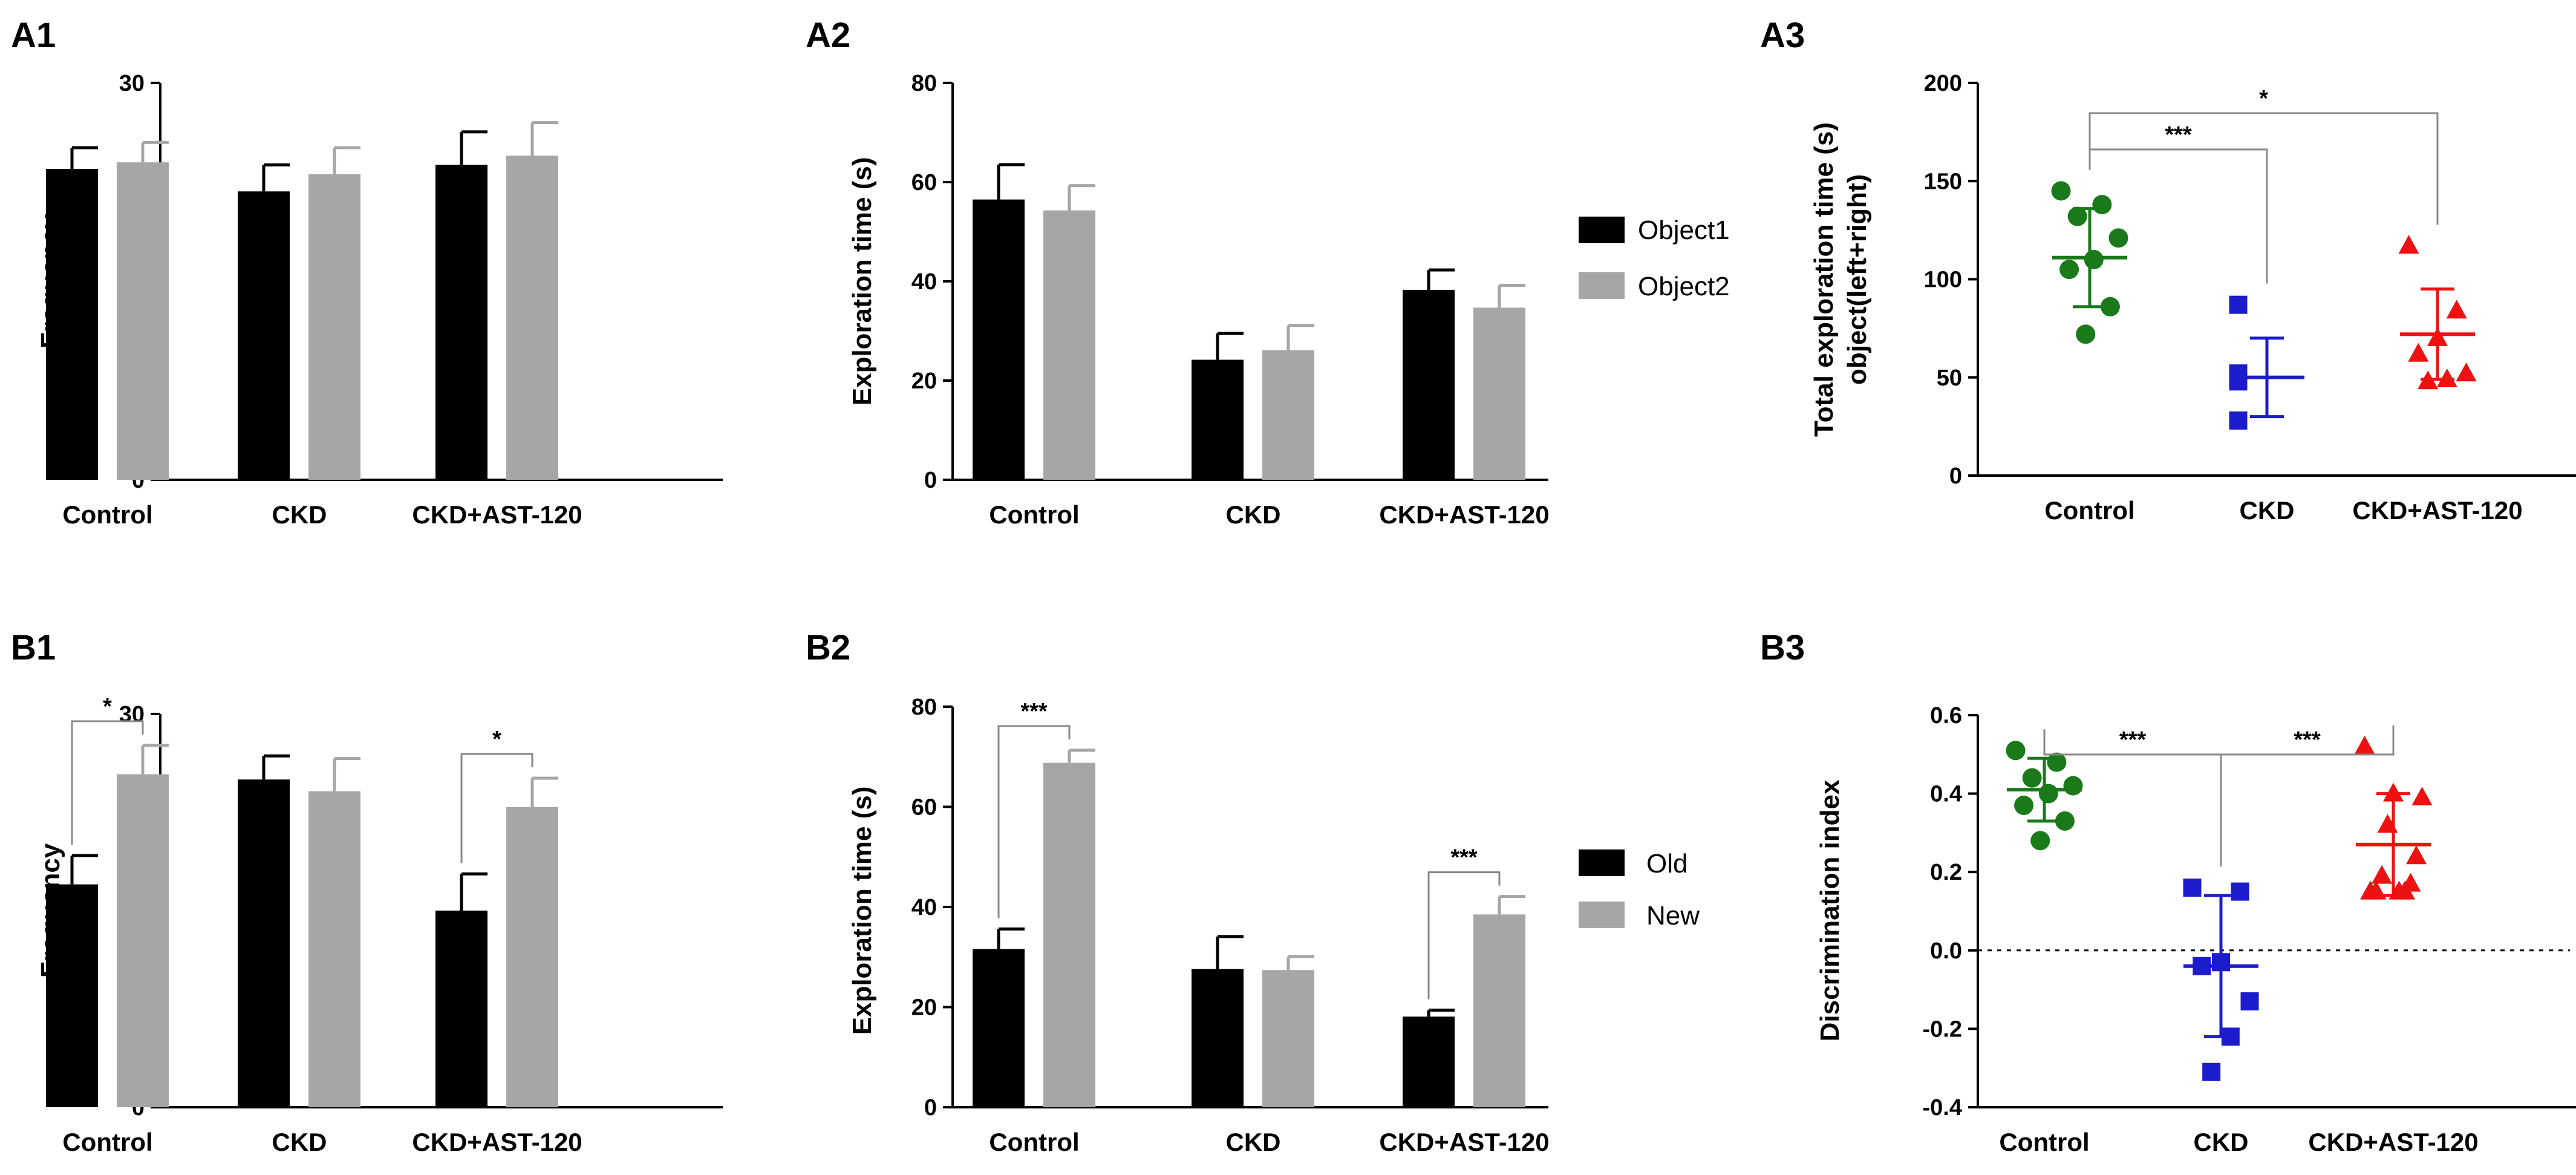 The width and height of the screenshot is (2576, 1175). What do you see at coordinates (1824, 279) in the screenshot?
I see `y-axis-title-line1-a3: Total exploration time (s)` at bounding box center [1824, 279].